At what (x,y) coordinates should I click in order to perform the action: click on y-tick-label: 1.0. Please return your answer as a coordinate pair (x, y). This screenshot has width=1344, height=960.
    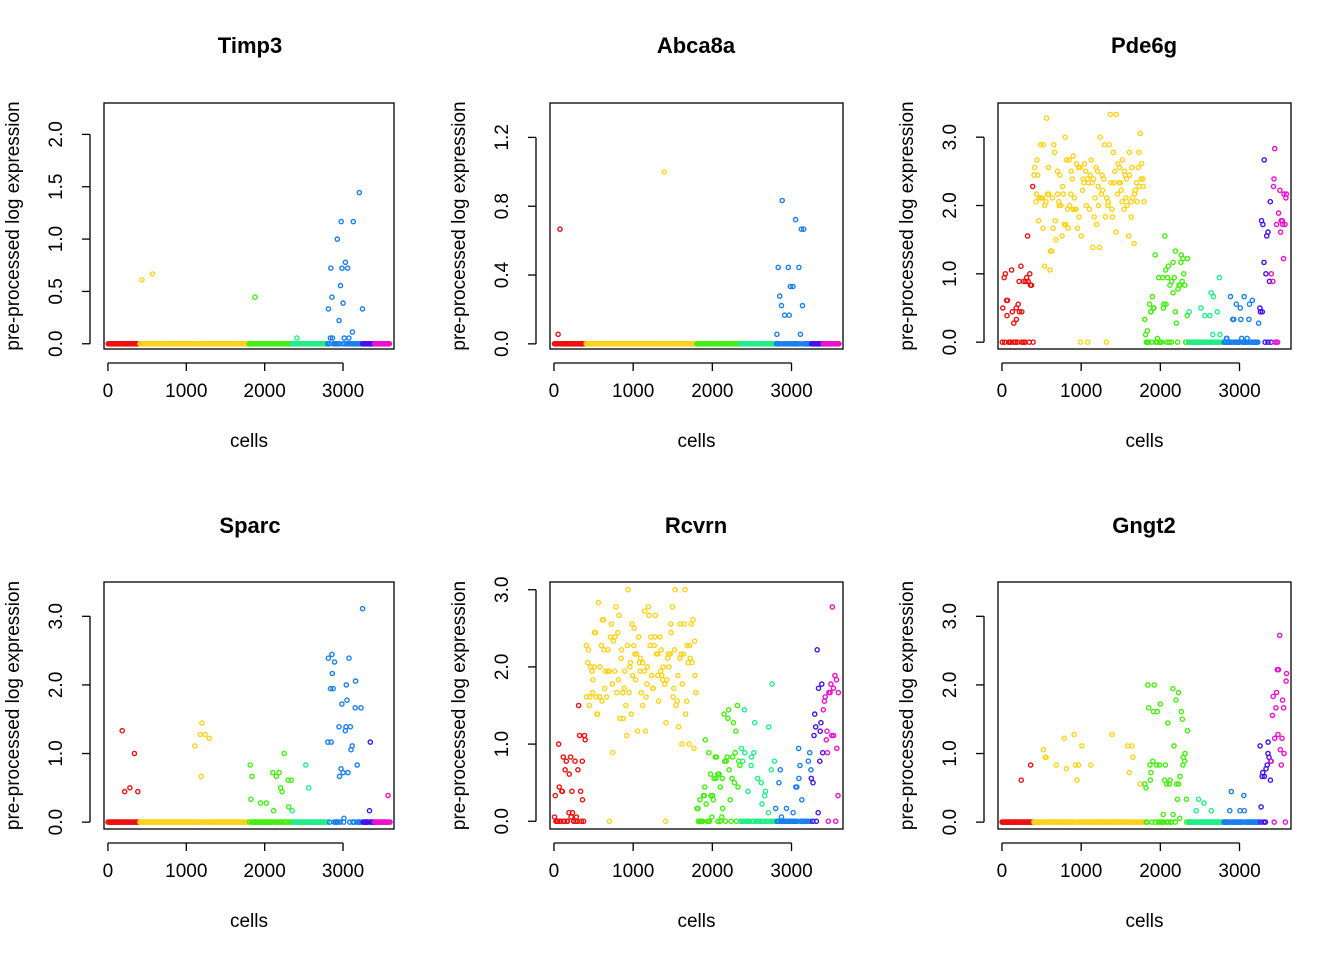
    Looking at the image, I should click on (56, 239).